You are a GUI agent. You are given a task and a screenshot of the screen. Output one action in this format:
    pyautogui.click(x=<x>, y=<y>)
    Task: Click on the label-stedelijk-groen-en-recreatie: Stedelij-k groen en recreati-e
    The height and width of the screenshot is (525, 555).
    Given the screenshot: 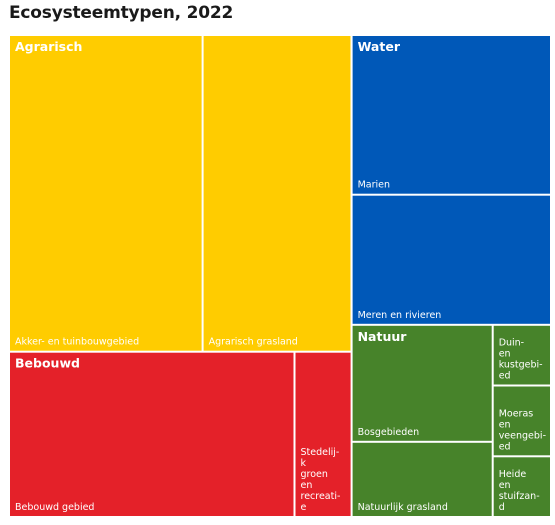 What is the action you would take?
    pyautogui.click(x=321, y=480)
    